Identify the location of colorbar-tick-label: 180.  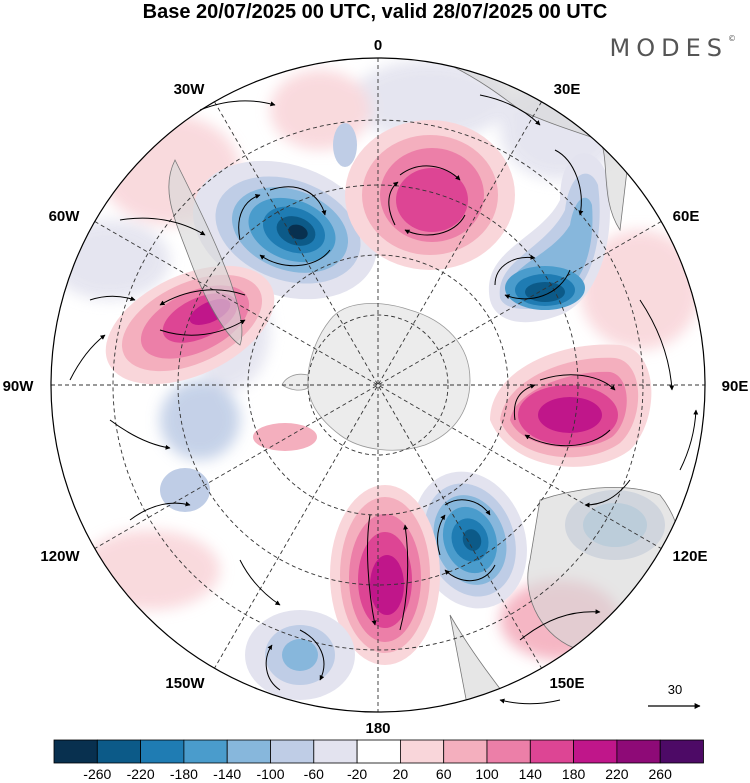
(574, 774).